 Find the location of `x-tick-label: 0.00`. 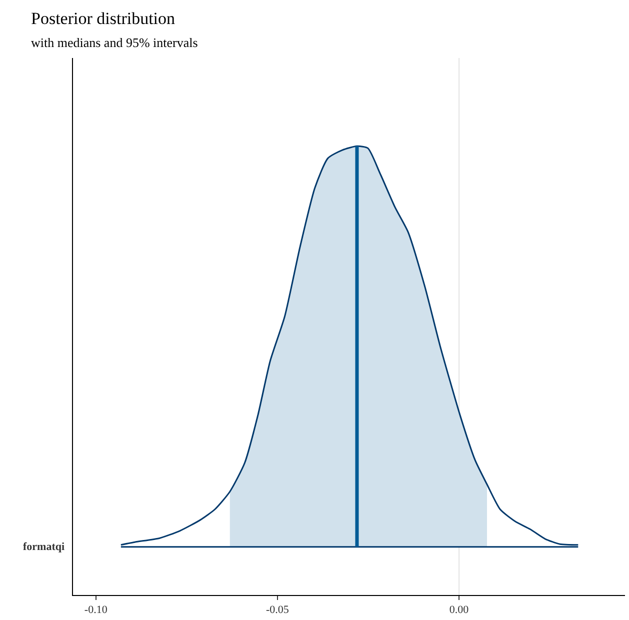

x-tick-label: 0.00 is located at coordinates (459, 610).